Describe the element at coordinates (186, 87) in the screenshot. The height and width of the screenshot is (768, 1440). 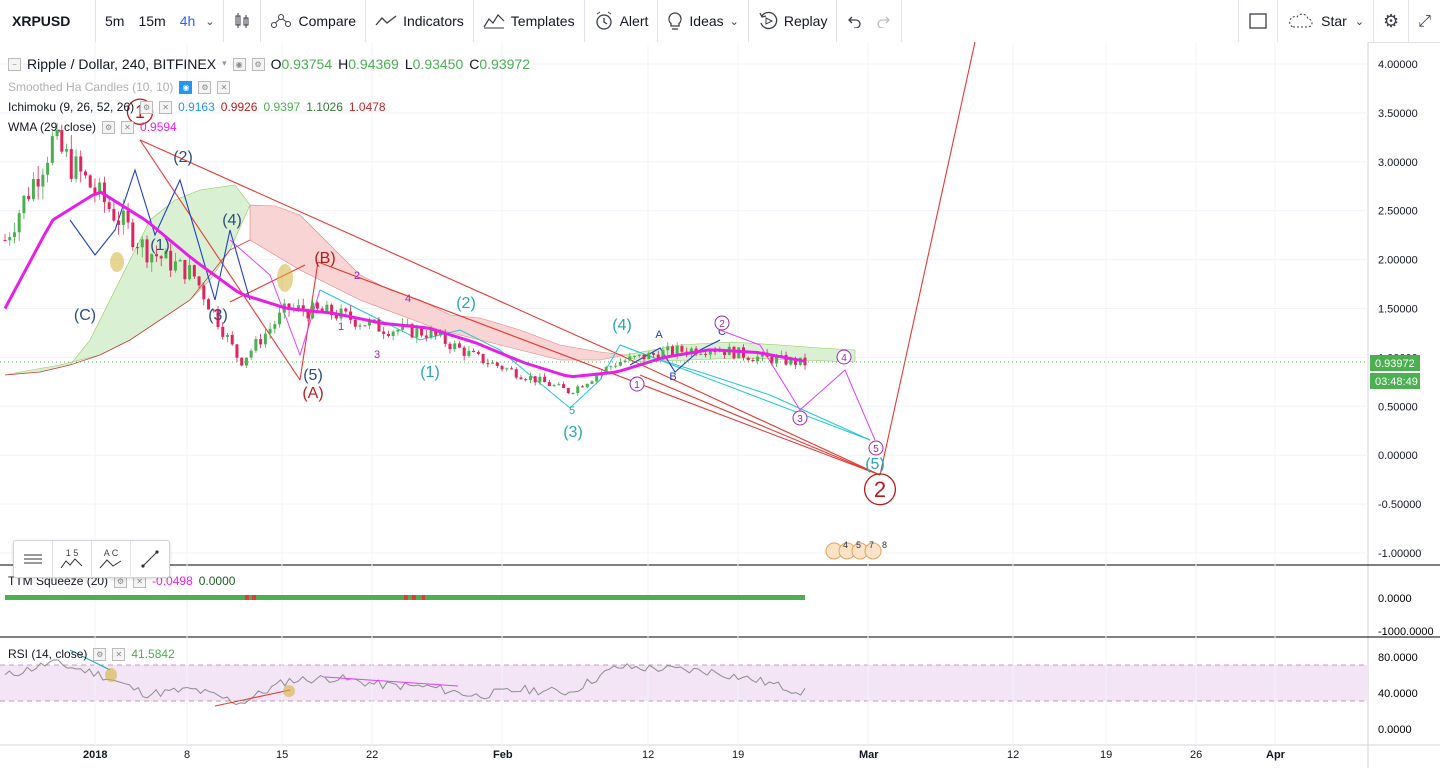
I see `visibility-icon: ◉` at that location.